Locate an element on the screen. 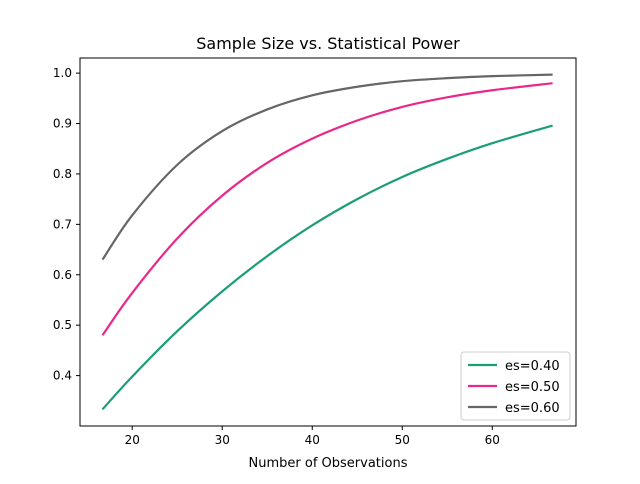 The width and height of the screenshot is (640, 484). legend-label-2: es=0.50 is located at coordinates (532, 387).